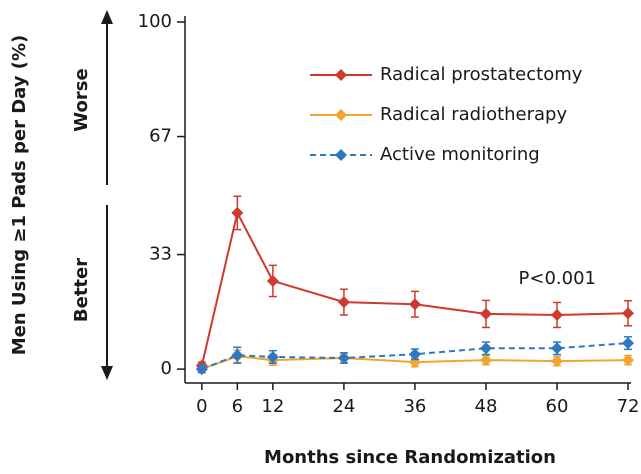 The height and width of the screenshot is (474, 641). What do you see at coordinates (19, 195) in the screenshot?
I see `y-axis-label: Men Using ≥1 Pads per Day (%)` at bounding box center [19, 195].